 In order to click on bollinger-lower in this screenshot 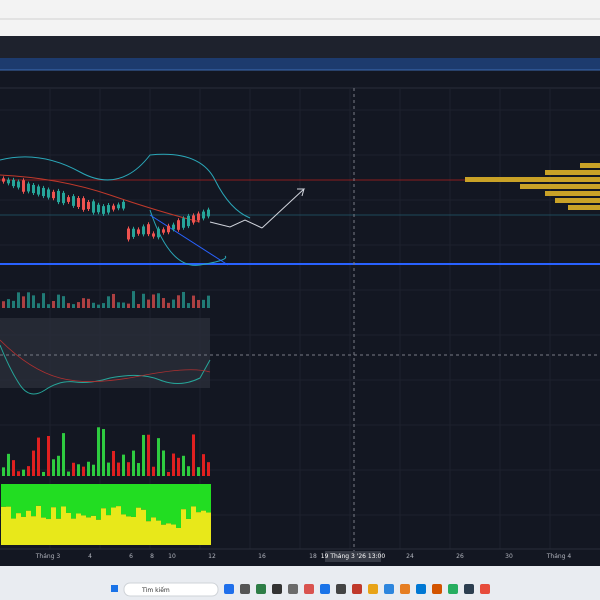, I will do `click(188, 237)`.